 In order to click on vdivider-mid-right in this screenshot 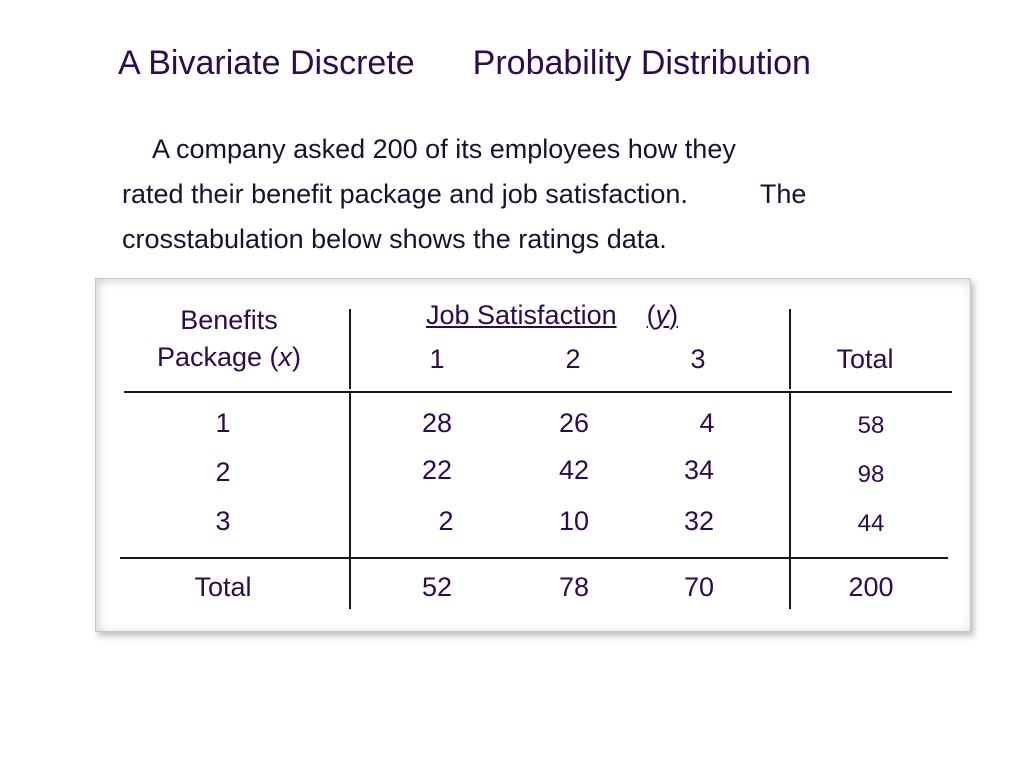, I will do `click(790, 475)`.